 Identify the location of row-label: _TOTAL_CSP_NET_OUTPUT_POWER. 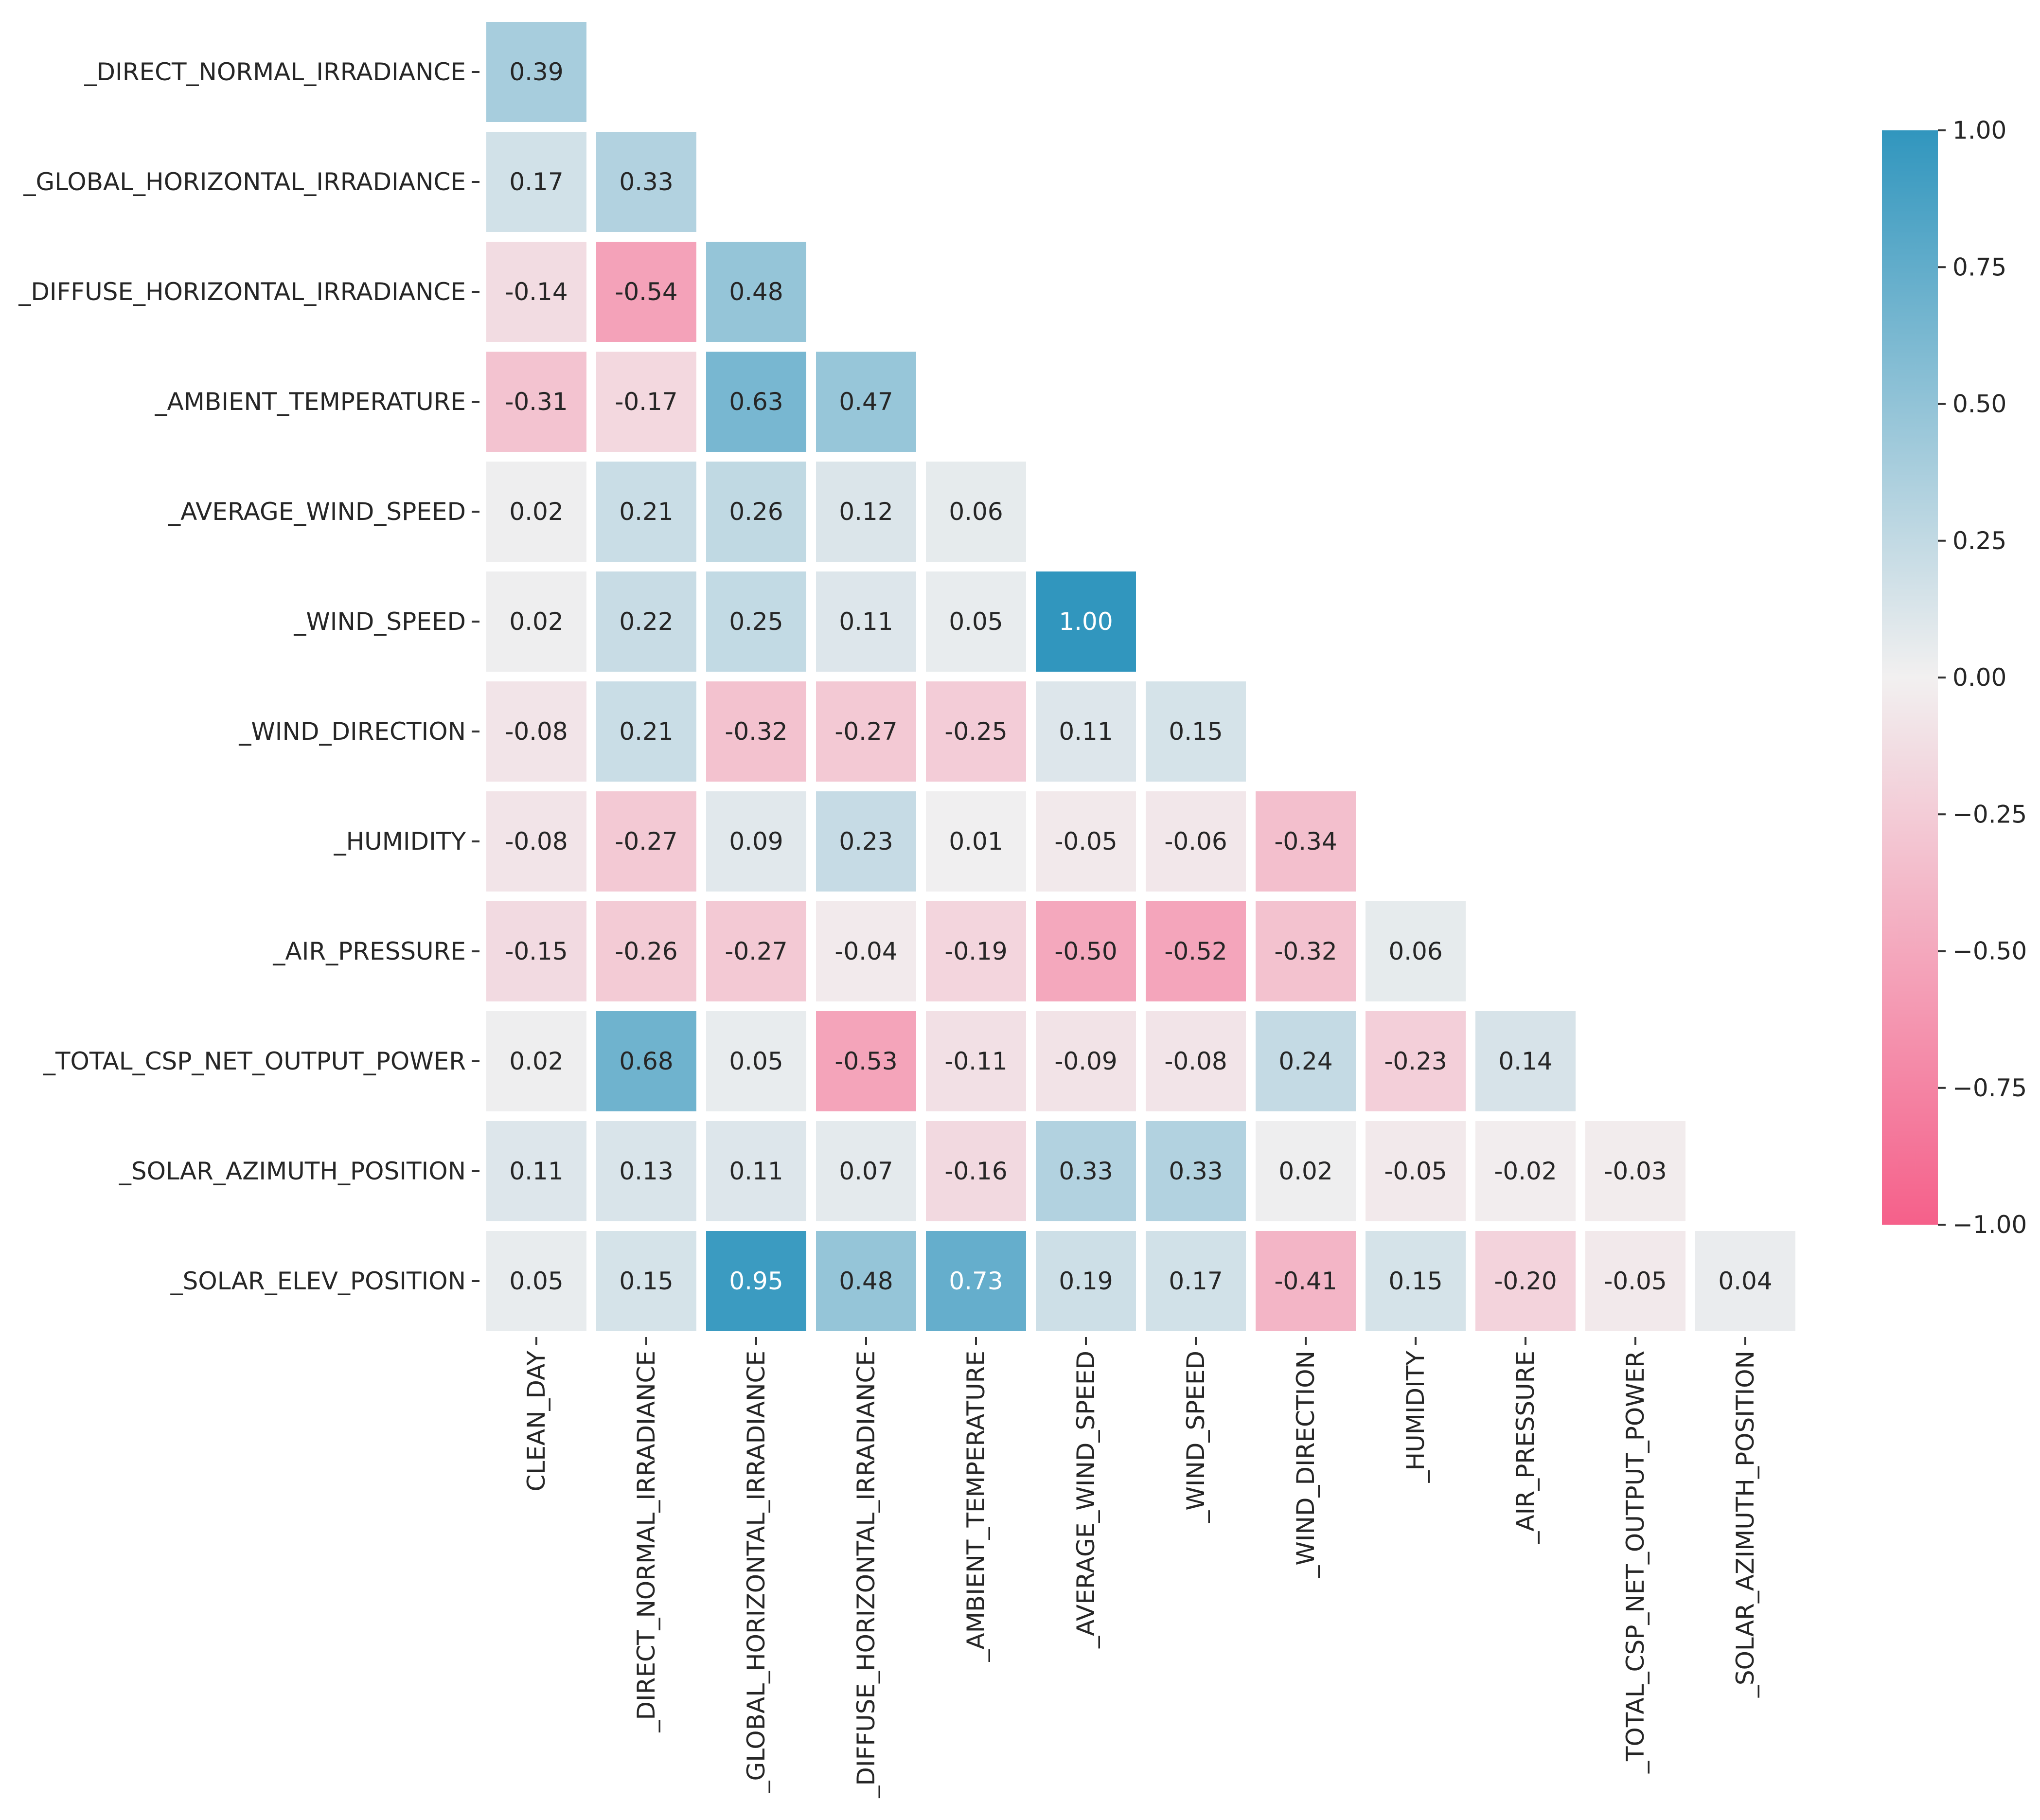
(254, 1061).